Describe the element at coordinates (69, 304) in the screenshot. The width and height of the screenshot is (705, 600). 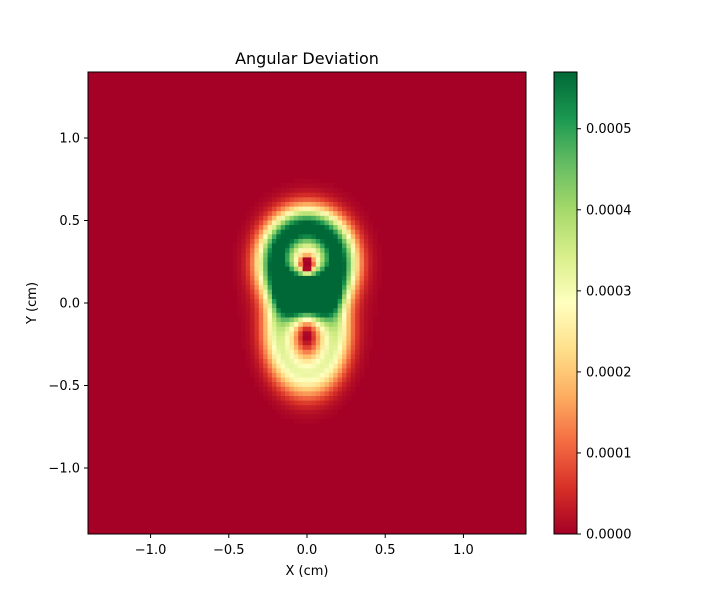
I see `y-tick-label: 0.0` at that location.